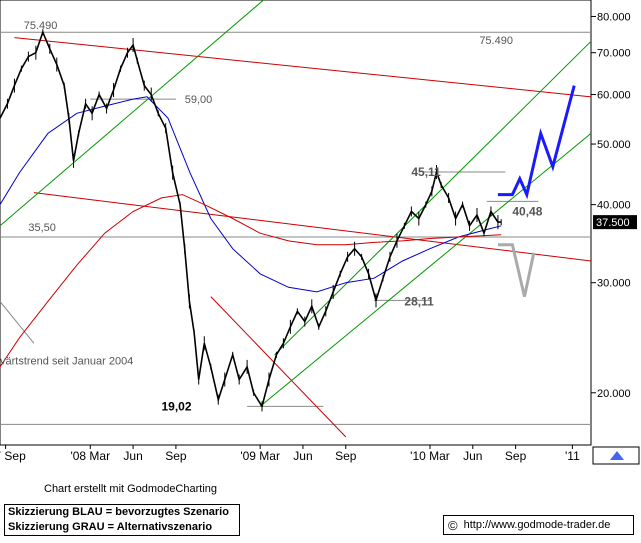 Image resolution: width=641 pixels, height=543 pixels. What do you see at coordinates (131, 489) in the screenshot?
I see `chart-credit: Chart erstellt mit GodmodeCharting` at bounding box center [131, 489].